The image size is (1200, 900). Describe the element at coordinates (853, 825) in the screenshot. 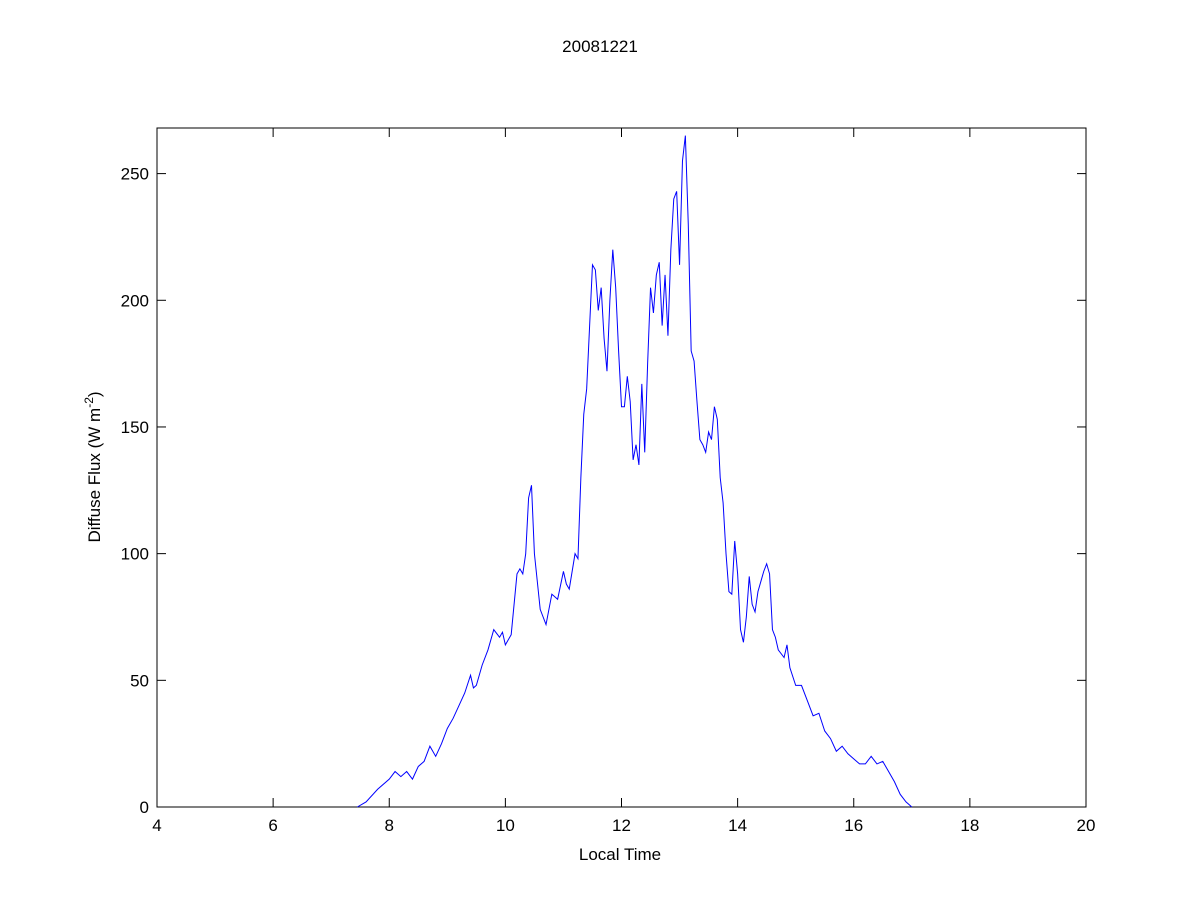

I see `x-tick-label: 16` at that location.